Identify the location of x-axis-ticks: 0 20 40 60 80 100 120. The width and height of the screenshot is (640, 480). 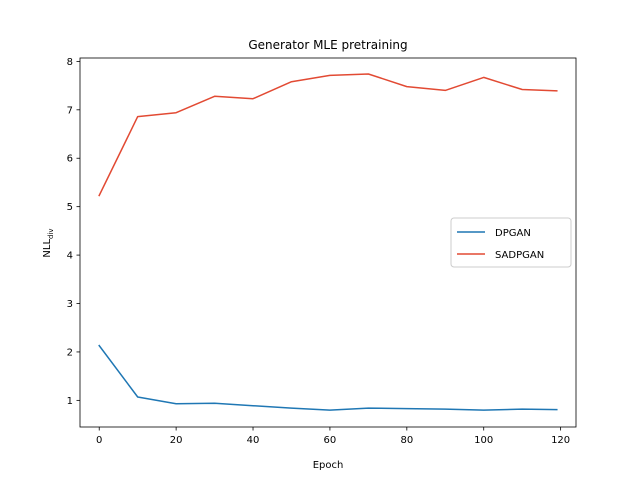
(333, 436).